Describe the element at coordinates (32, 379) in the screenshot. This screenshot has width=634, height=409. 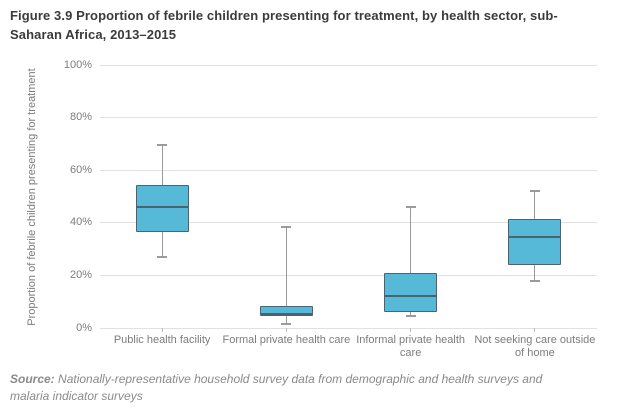
I see `source-label: Source:` at that location.